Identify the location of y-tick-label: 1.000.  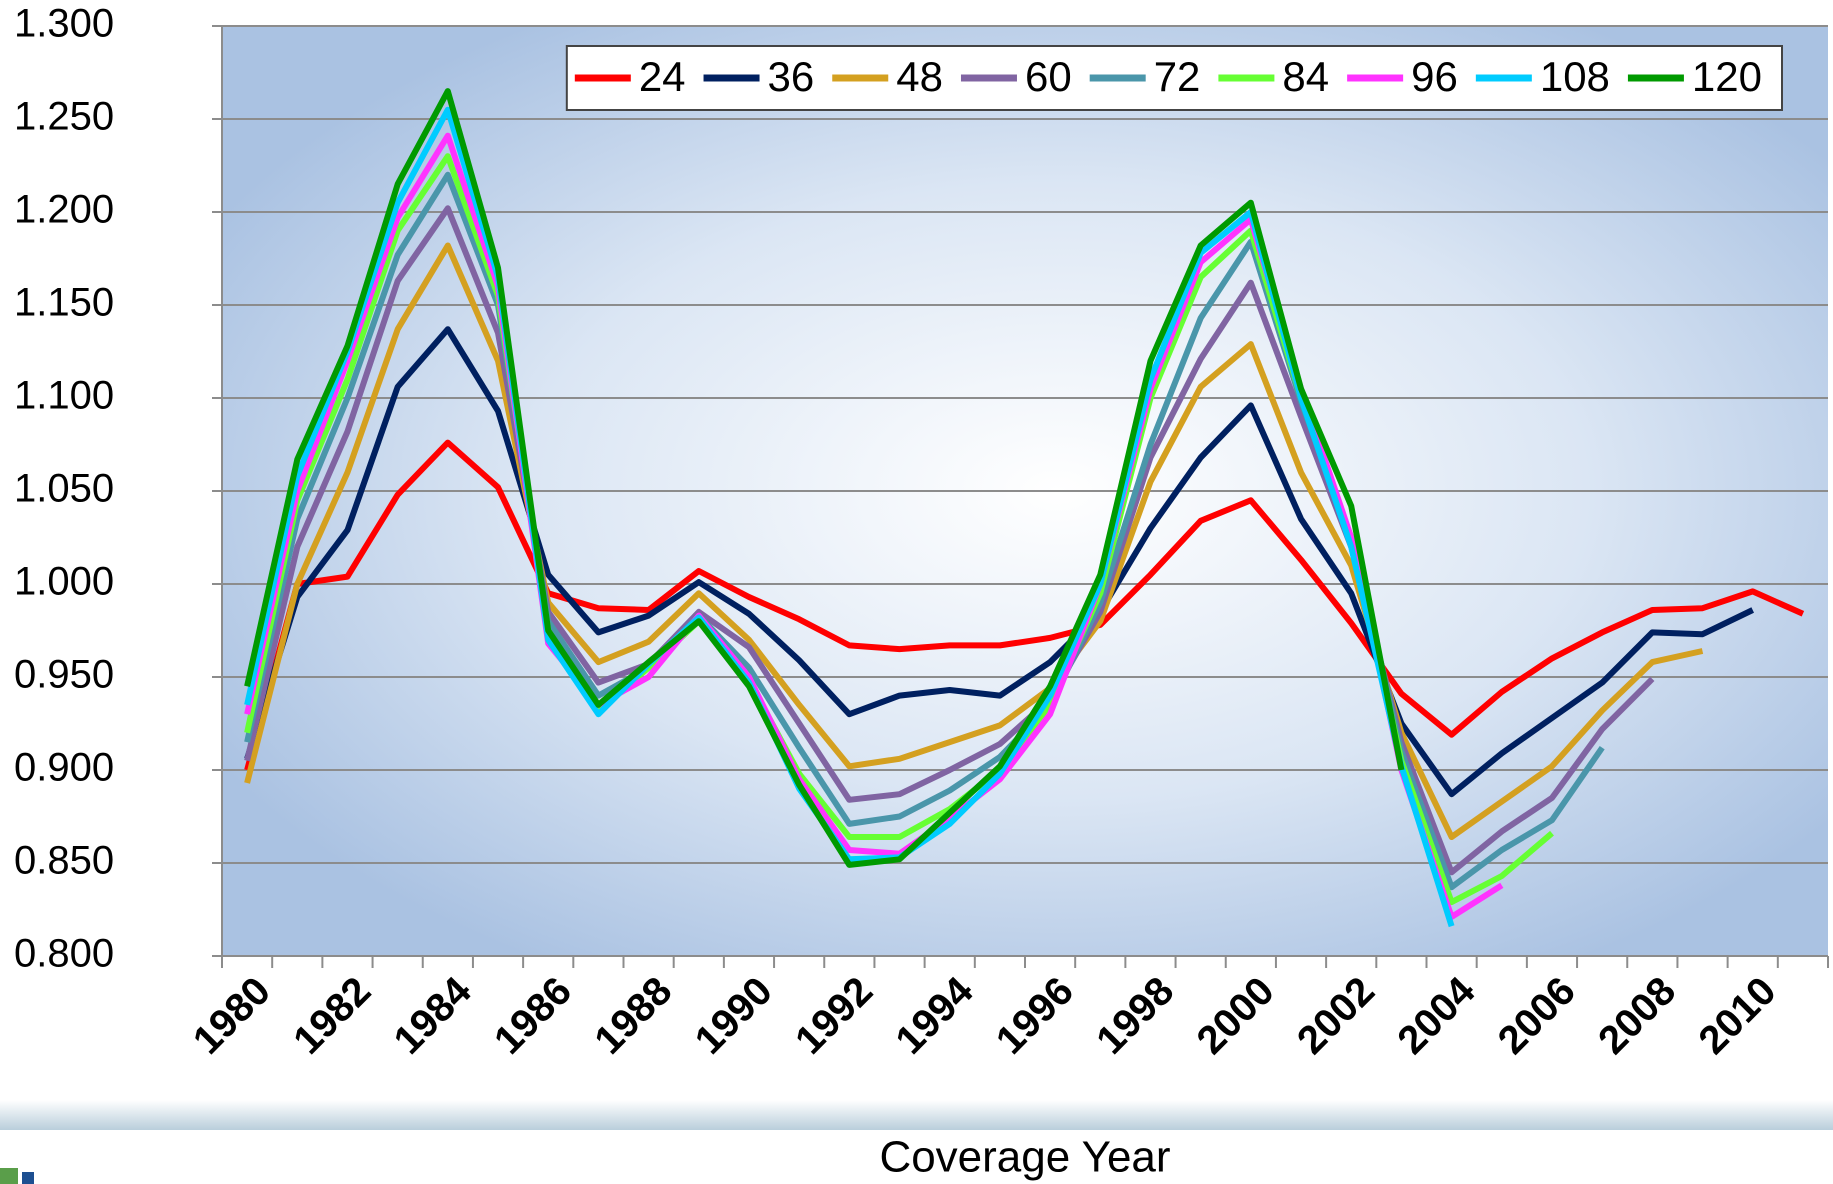
(64, 582).